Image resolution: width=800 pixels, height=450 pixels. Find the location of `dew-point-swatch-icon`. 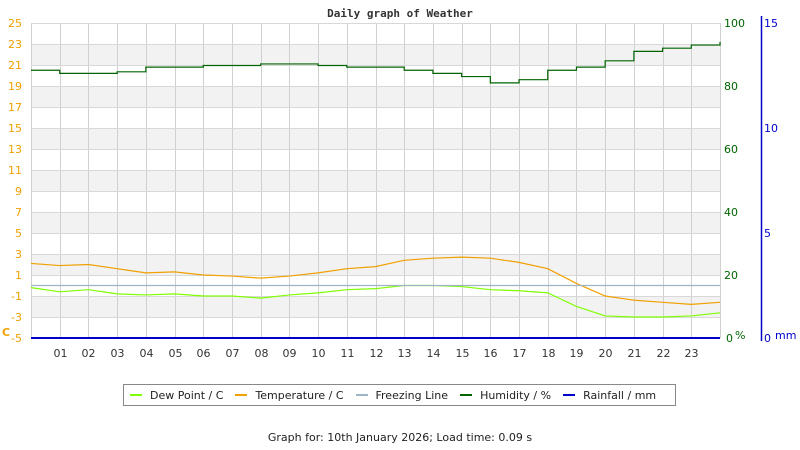

dew-point-swatch-icon is located at coordinates (136, 395).